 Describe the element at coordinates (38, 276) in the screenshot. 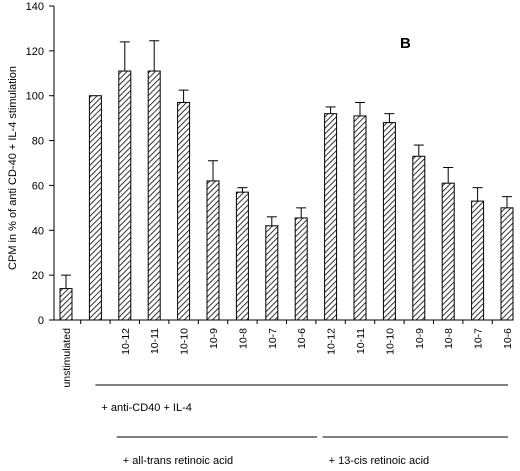

I see `y-tick-label: 20` at that location.